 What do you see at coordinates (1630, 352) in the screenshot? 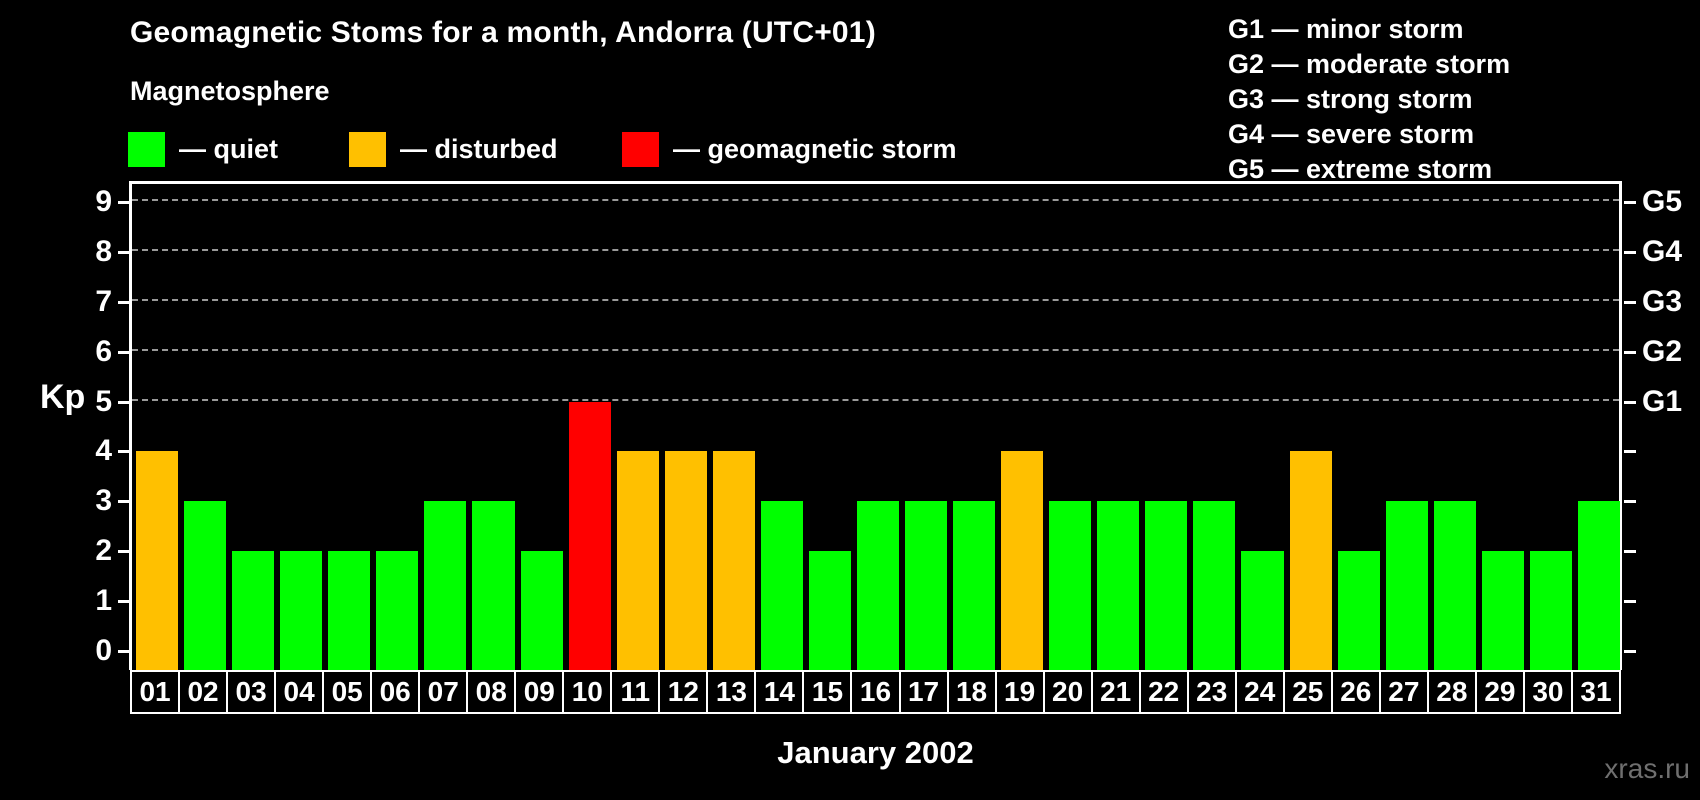
I see `right-tick-kp6` at bounding box center [1630, 352].